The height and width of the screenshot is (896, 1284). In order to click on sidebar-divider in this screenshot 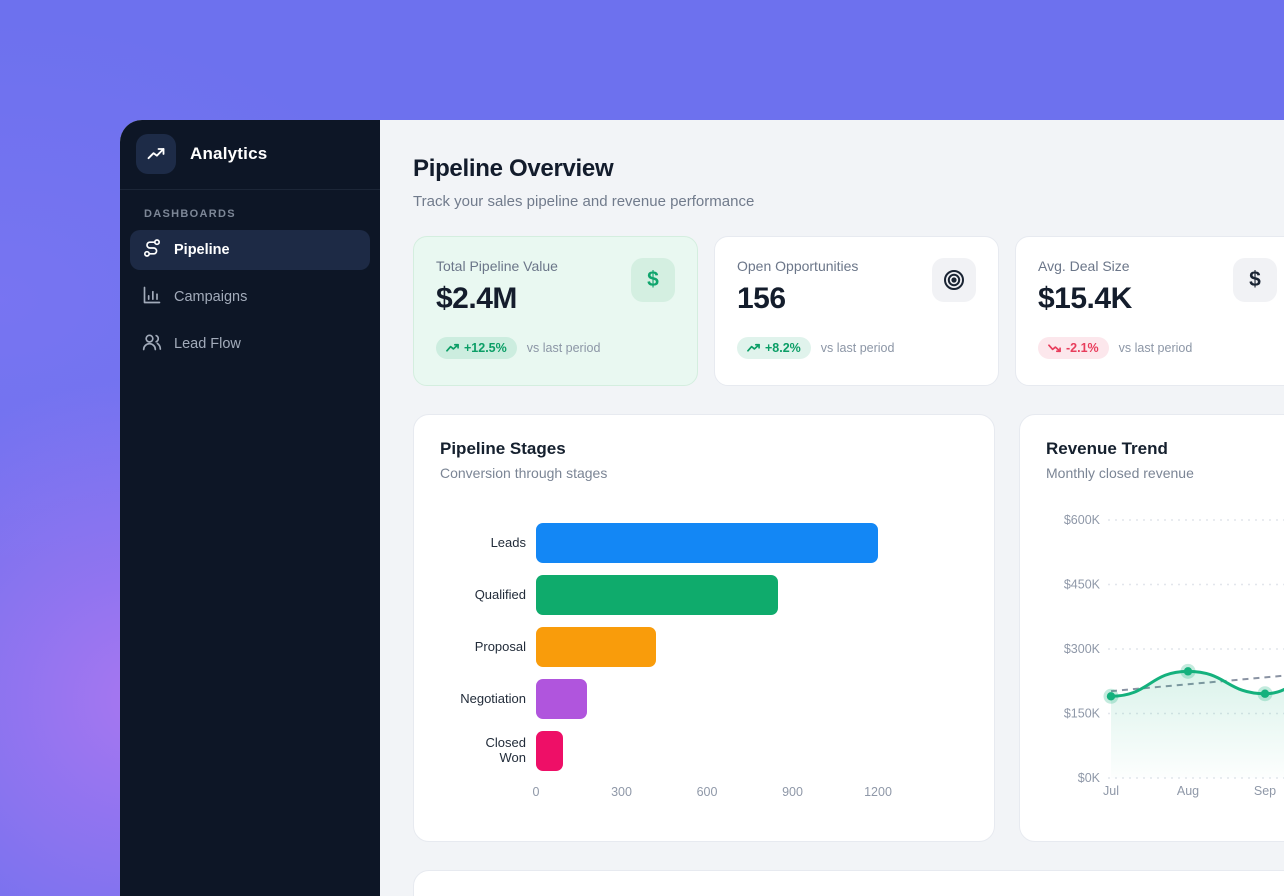, I will do `click(250, 189)`.